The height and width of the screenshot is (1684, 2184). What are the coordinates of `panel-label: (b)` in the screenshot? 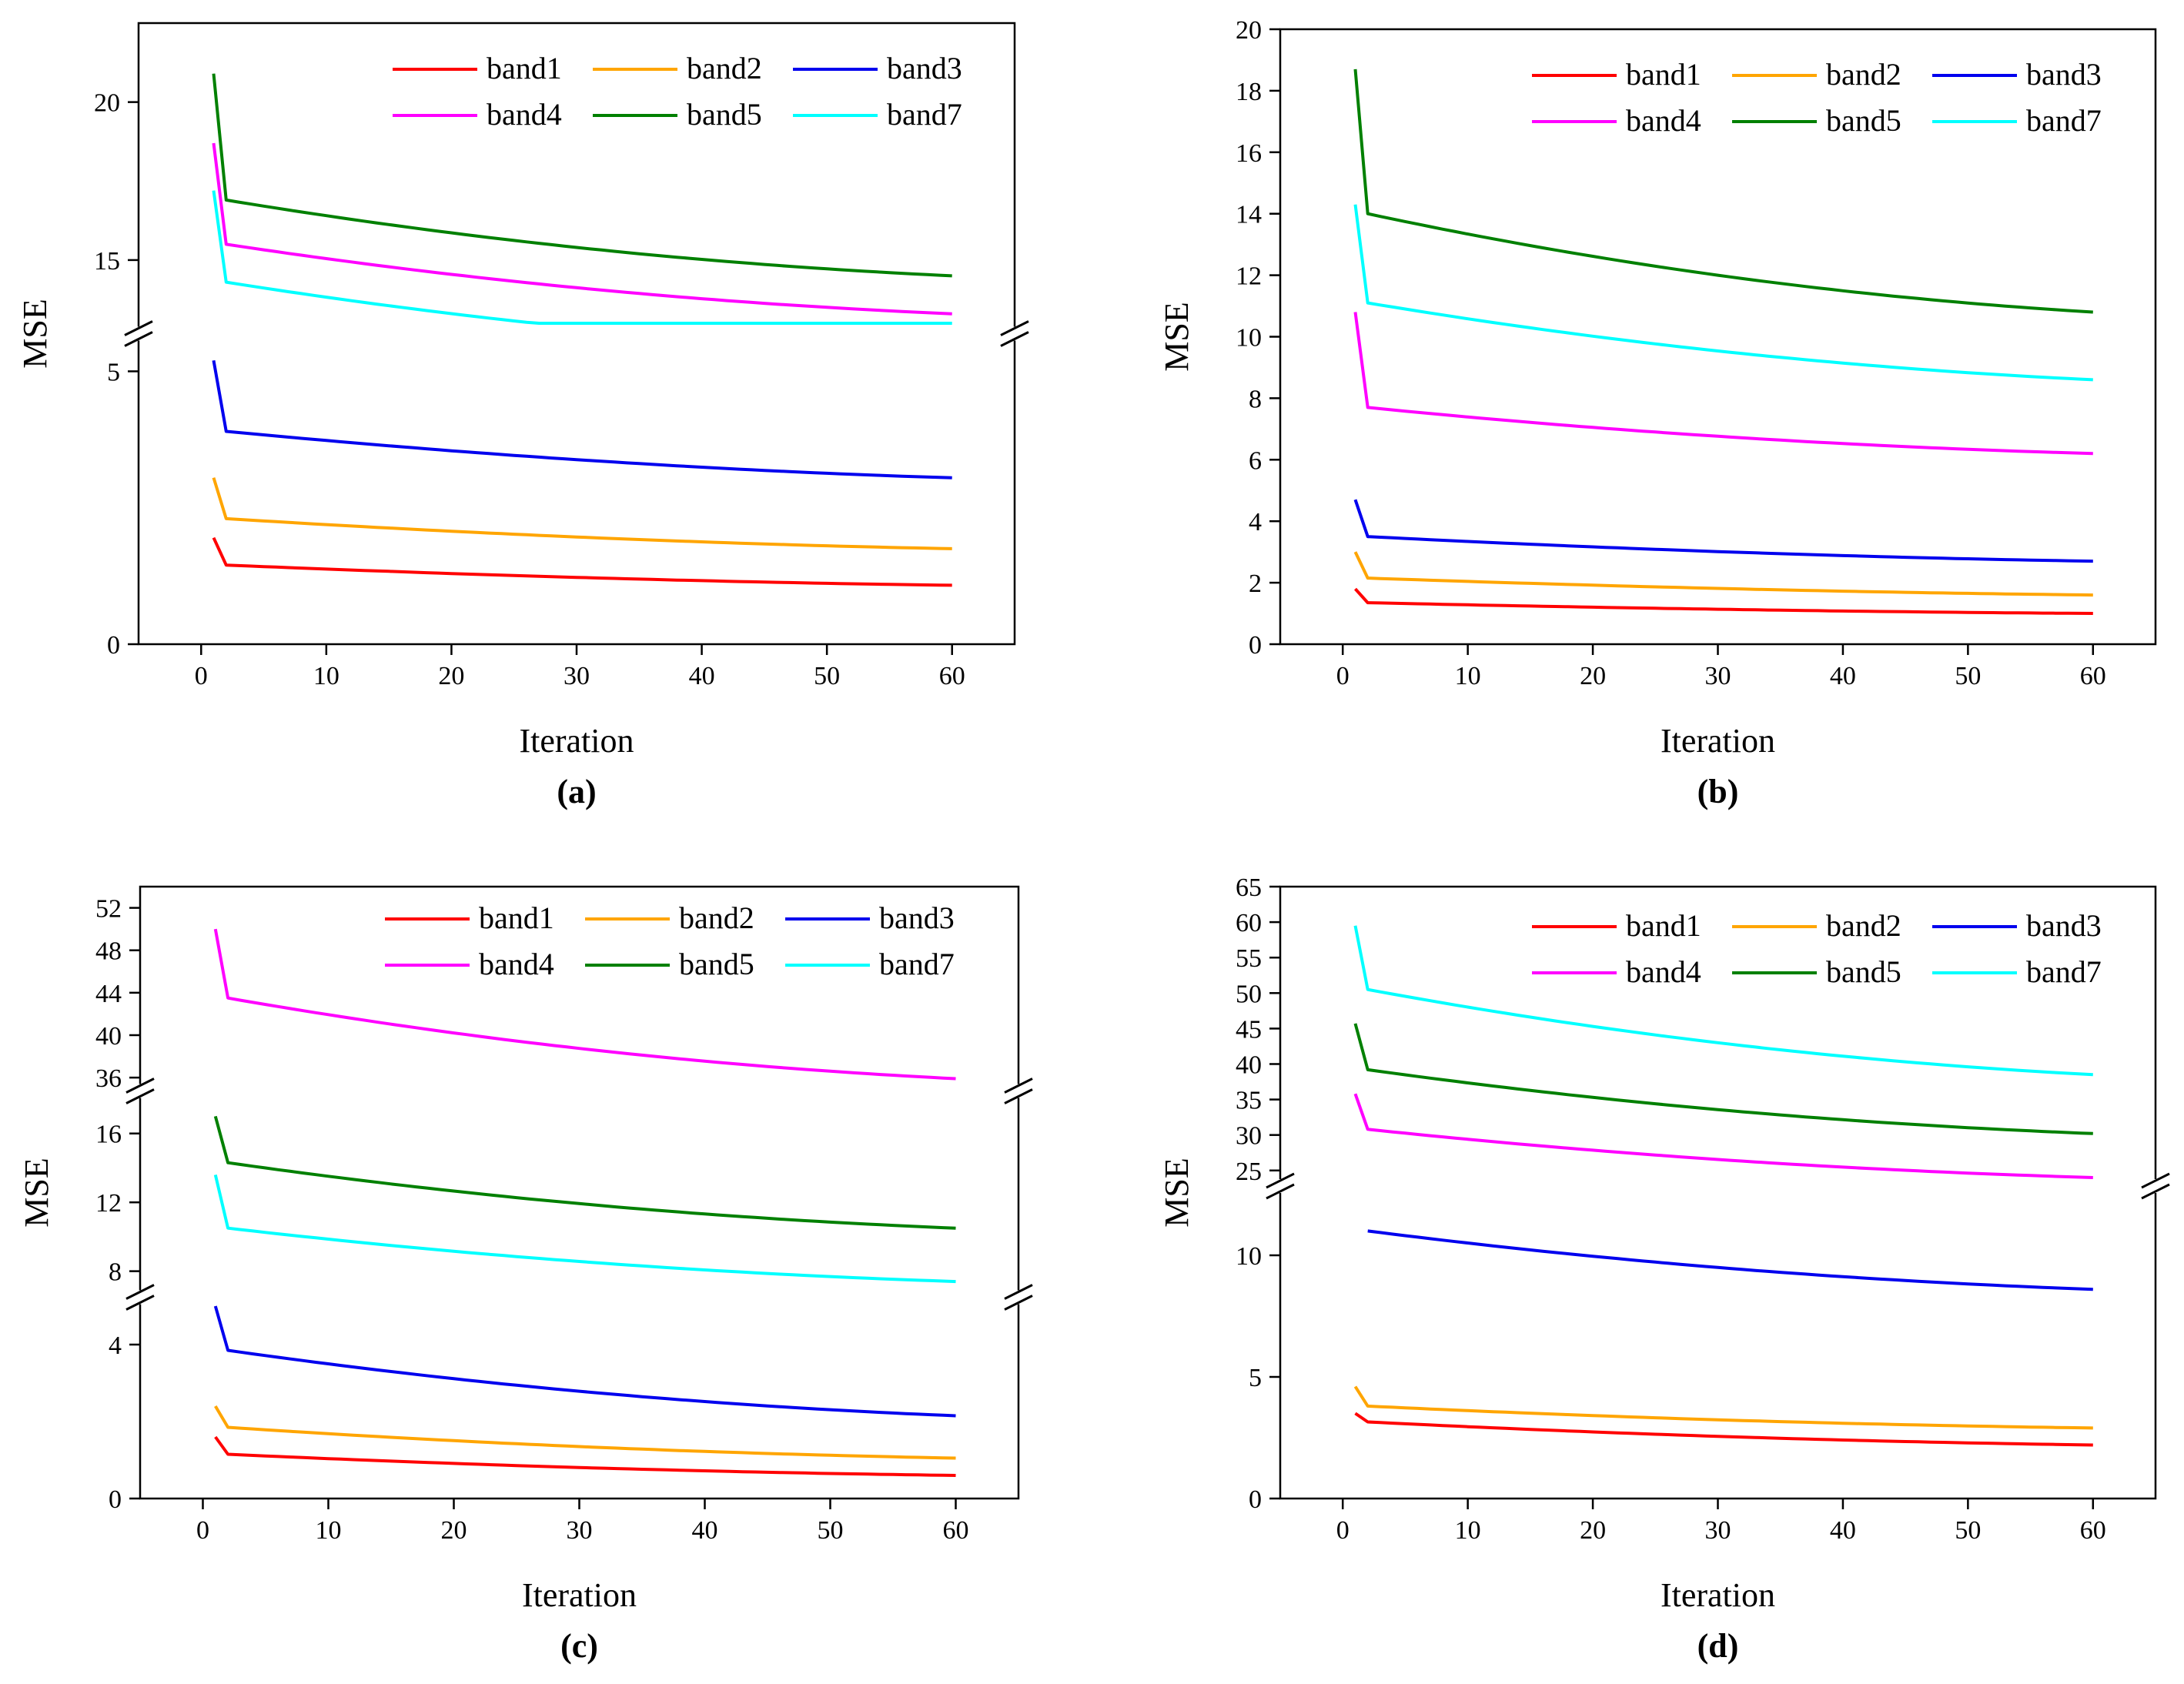 It's located at (1718, 792).